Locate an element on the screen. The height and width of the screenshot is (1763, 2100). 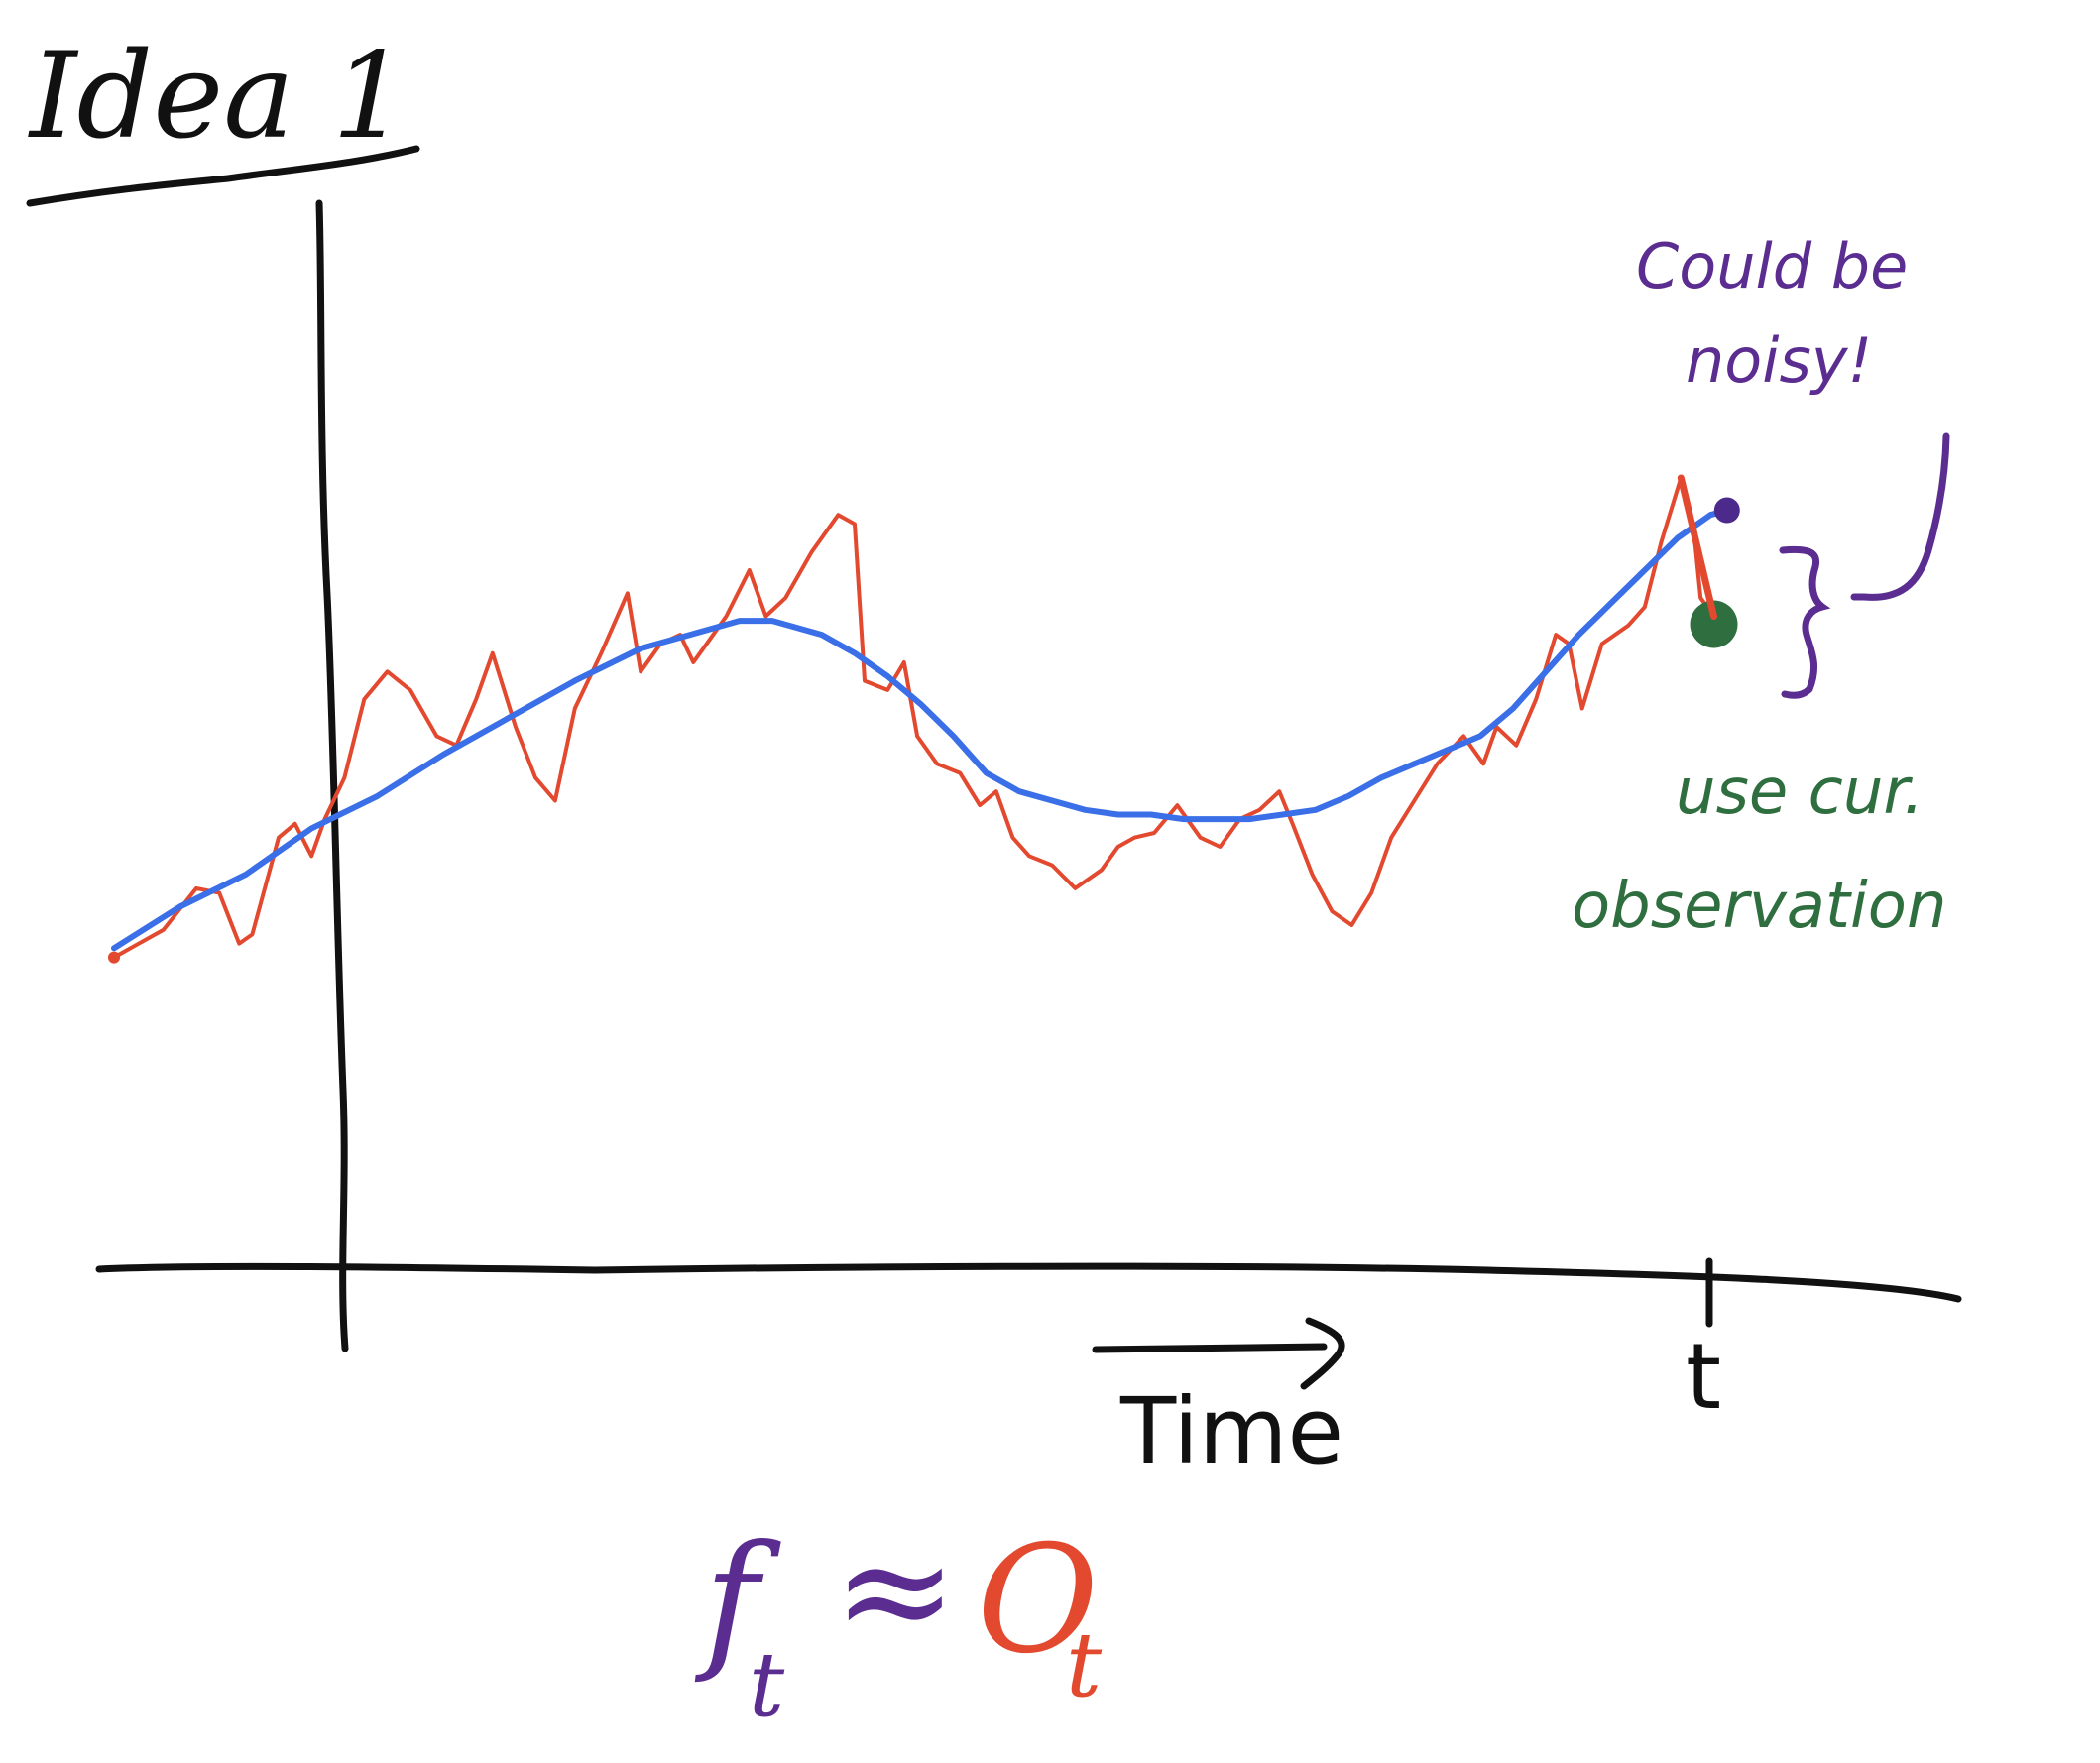
observed-start-point is located at coordinates (114, 958).